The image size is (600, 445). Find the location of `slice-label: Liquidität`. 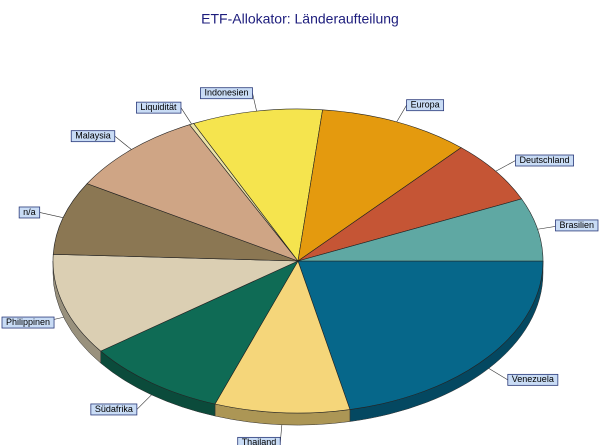

slice-label: Liquidität is located at coordinates (158, 107).